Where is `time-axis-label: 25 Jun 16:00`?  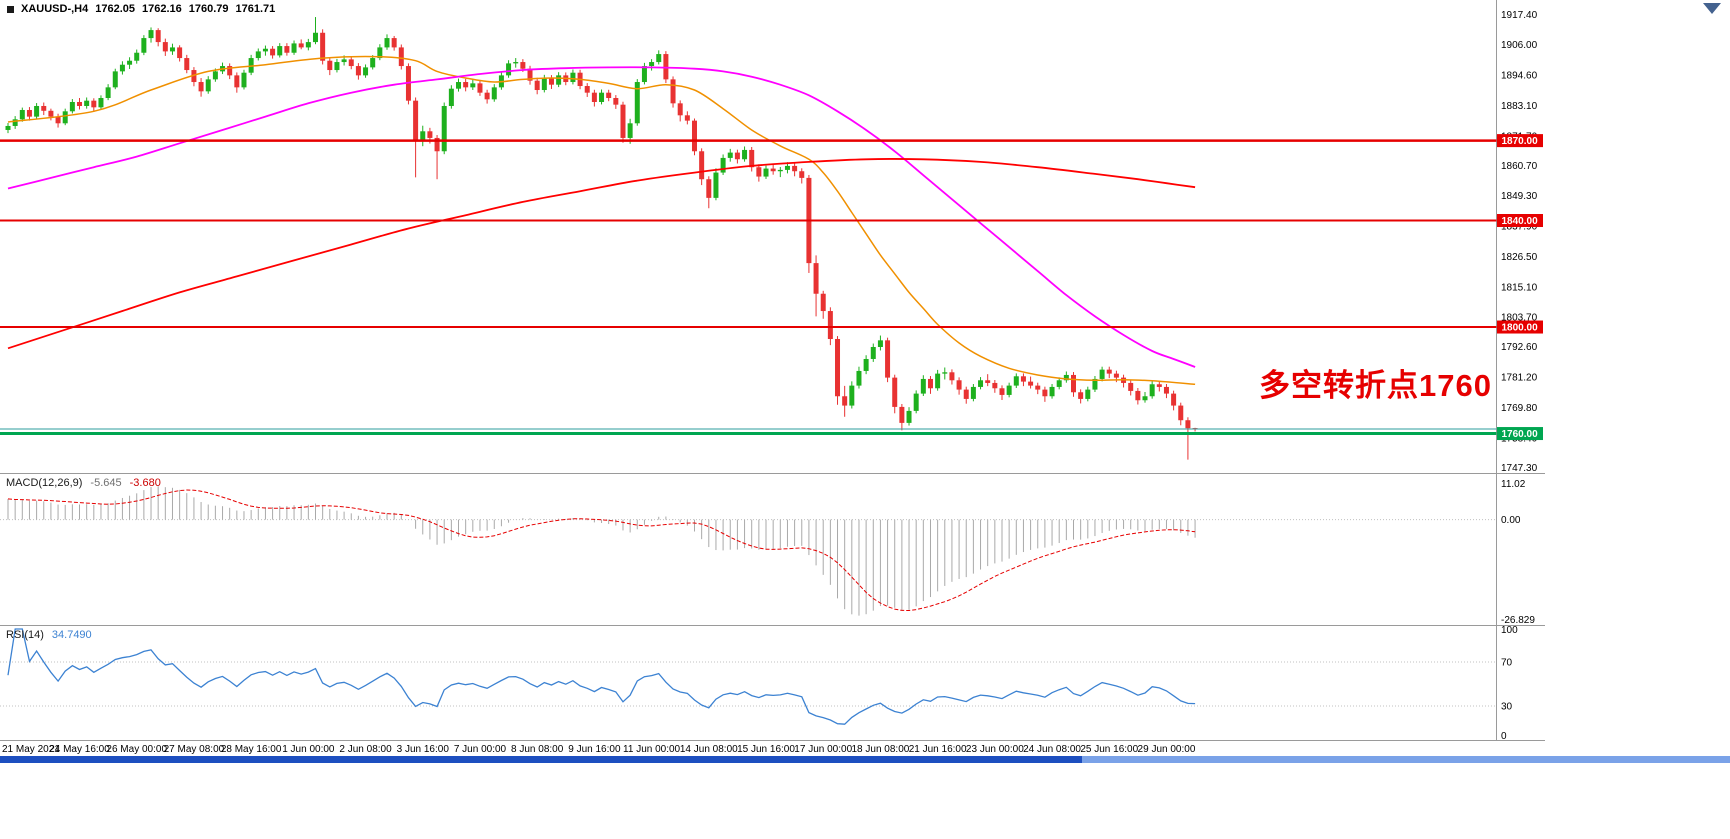
time-axis-label: 25 Jun 16:00 is located at coordinates (1109, 749).